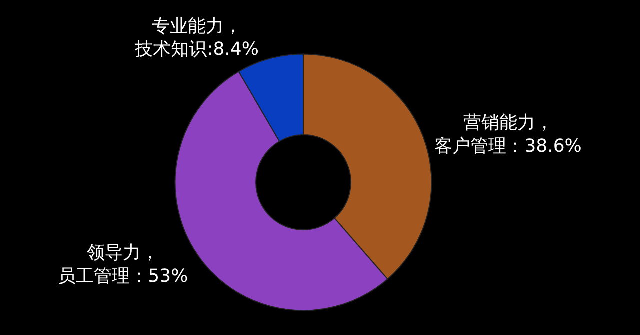  What do you see at coordinates (508, 135) in the screenshot?
I see `slice-label: 营销能力，客户管理：38.6%` at bounding box center [508, 135].